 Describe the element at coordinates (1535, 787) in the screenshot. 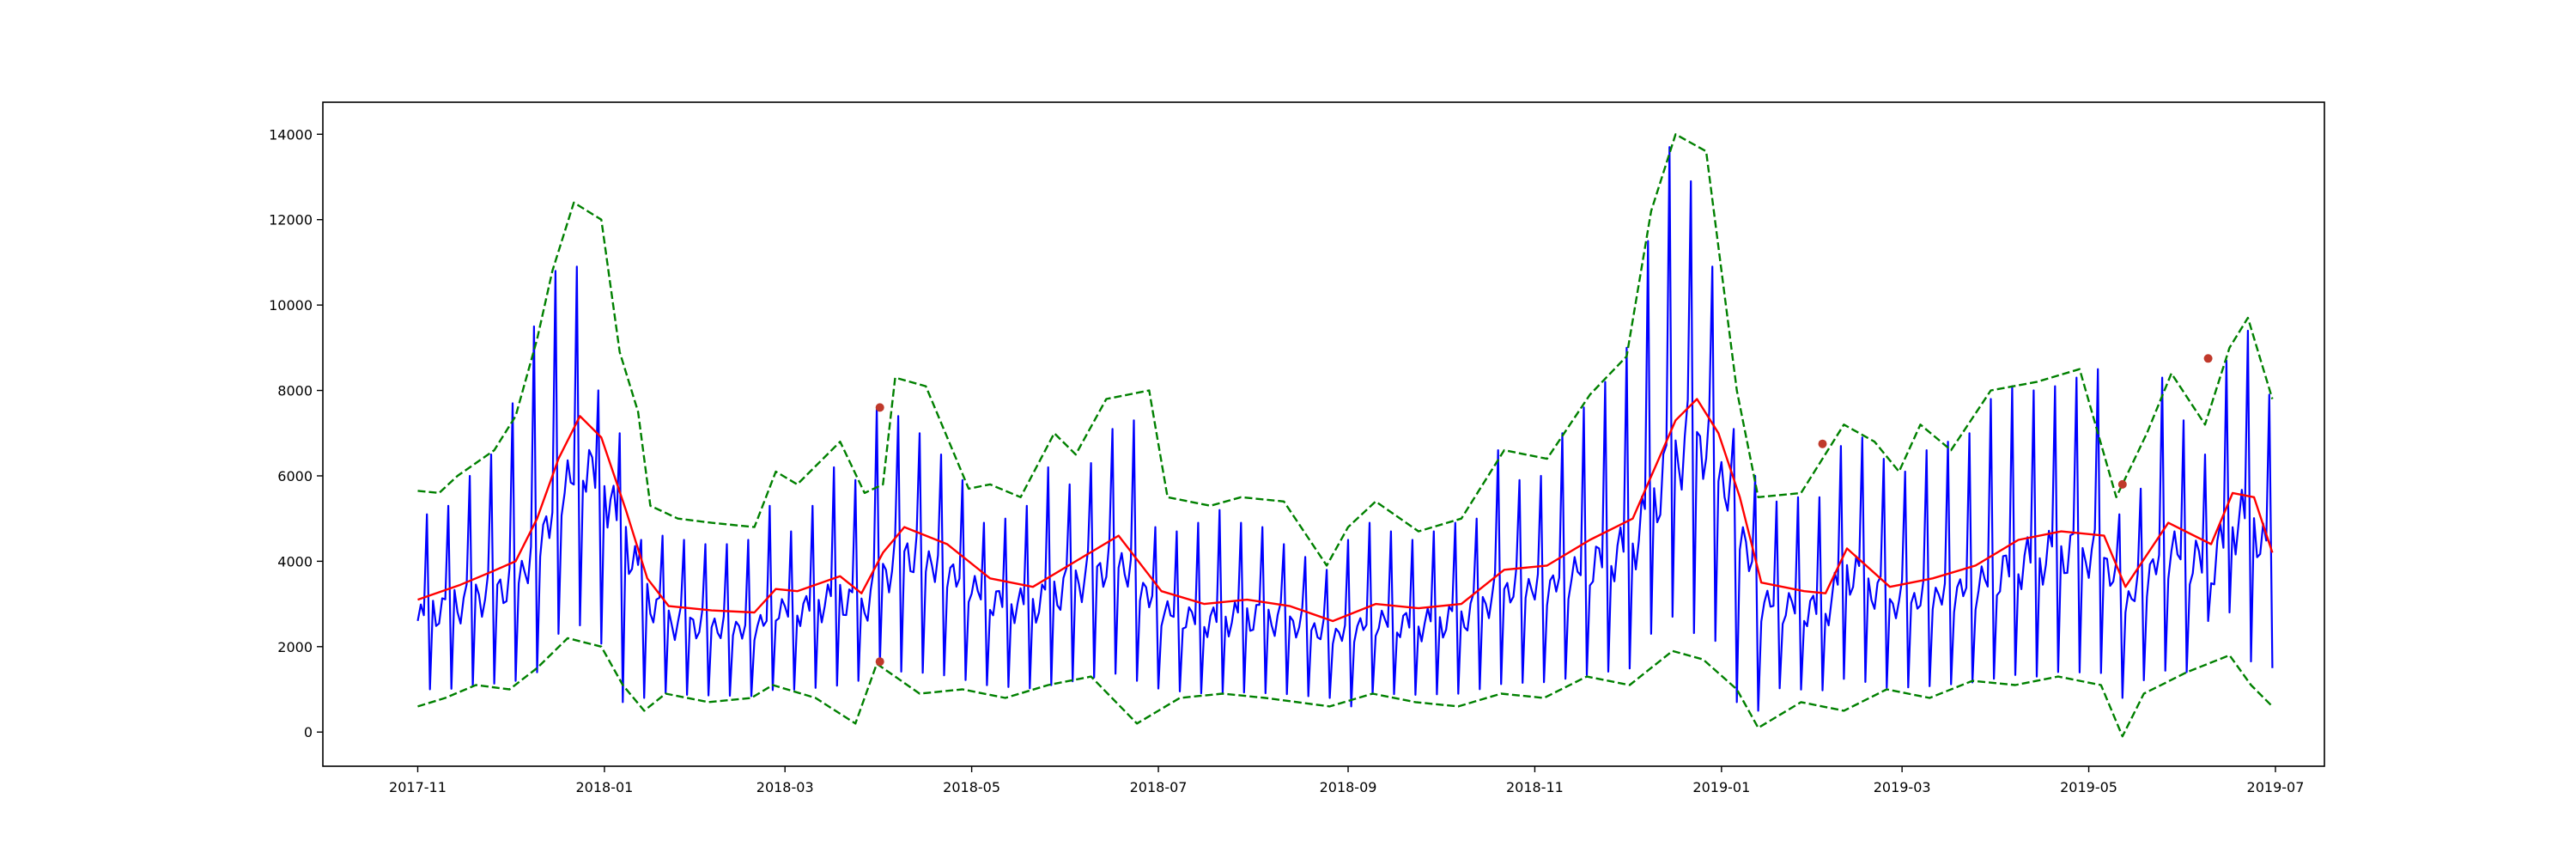

I see `x-tick-label: 2018-11` at that location.